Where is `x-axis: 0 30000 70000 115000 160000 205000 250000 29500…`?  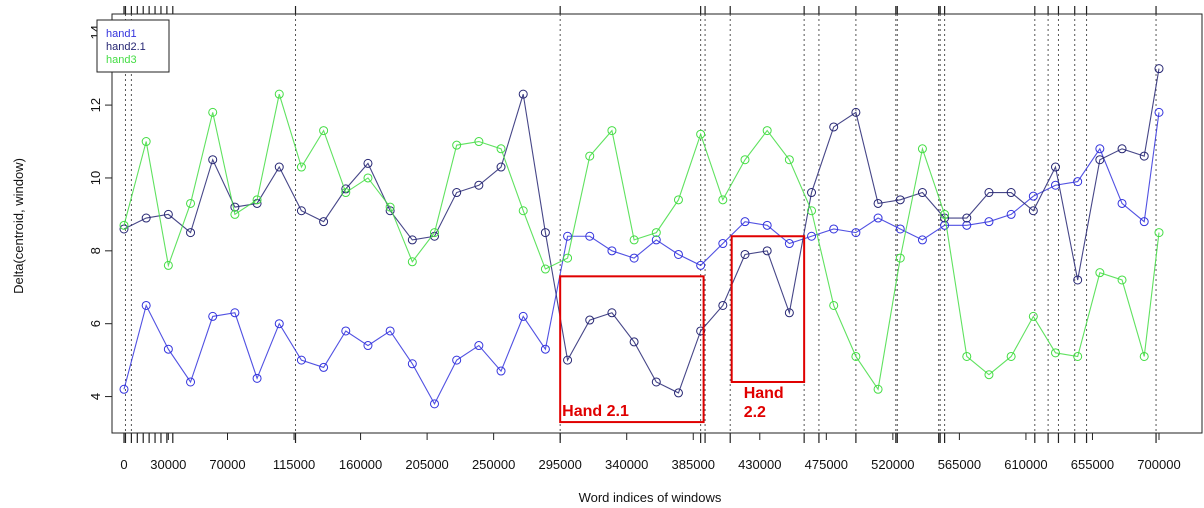
x-axis: 0 30000 70000 115000 160000 205000 250000 29500… is located at coordinates (650, 452).